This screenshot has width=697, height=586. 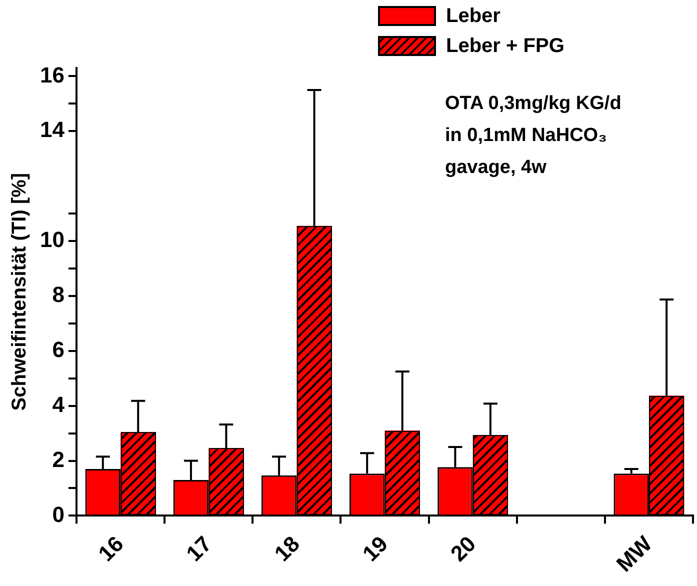 What do you see at coordinates (58, 514) in the screenshot?
I see `y-tick-label: 0` at bounding box center [58, 514].